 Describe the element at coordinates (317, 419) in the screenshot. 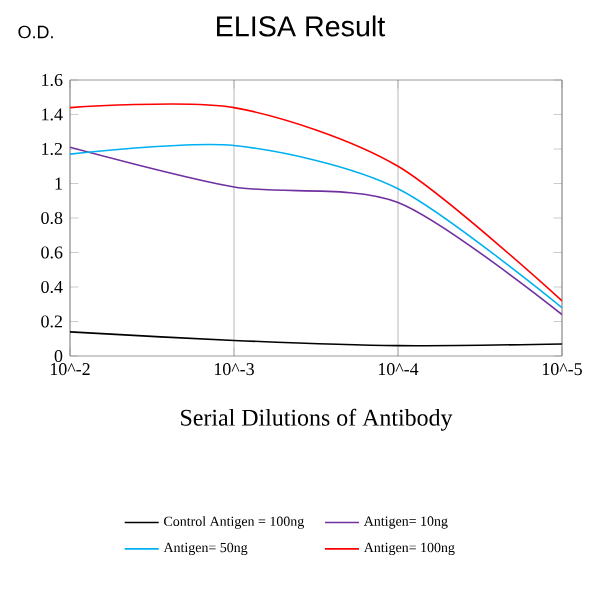

I see `x-axis-title: Serial Dilutions of Antibody` at that location.